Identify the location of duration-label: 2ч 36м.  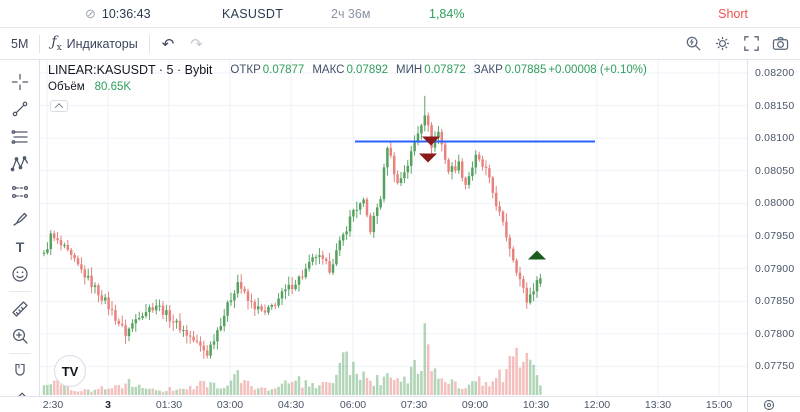
(351, 14).